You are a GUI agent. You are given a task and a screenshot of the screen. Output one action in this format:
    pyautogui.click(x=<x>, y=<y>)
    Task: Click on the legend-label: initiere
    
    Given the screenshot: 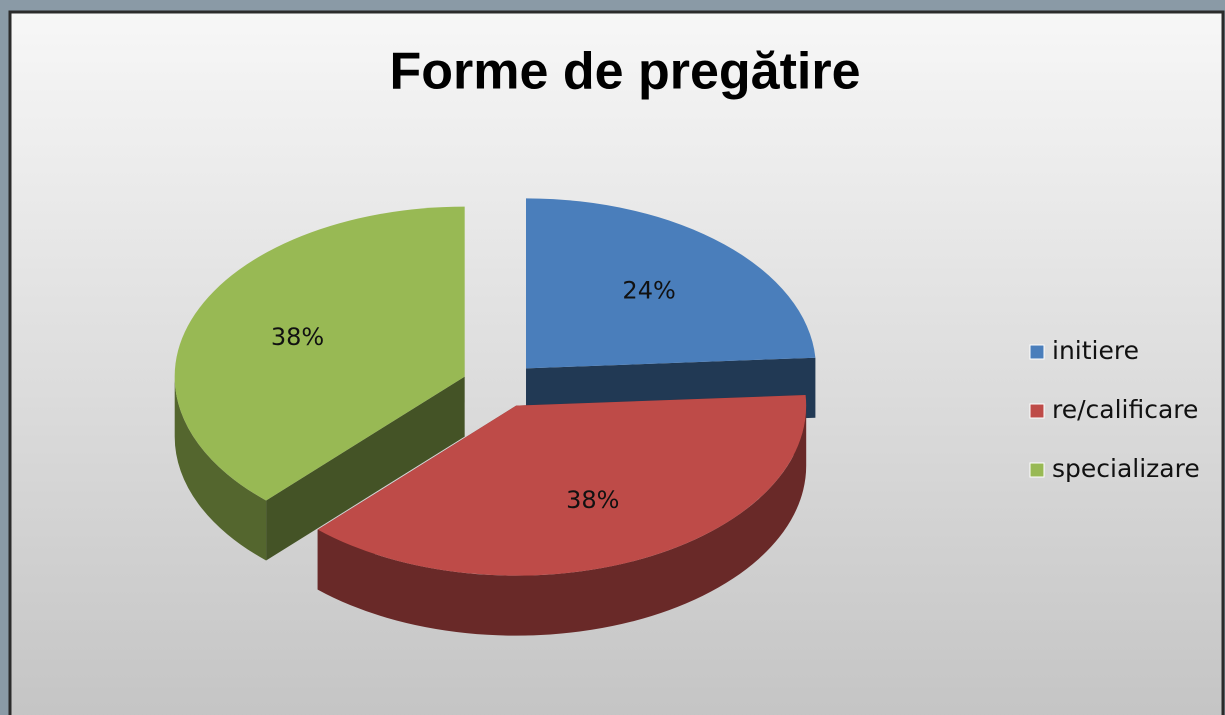 What is the action you would take?
    pyautogui.click(x=1095, y=350)
    